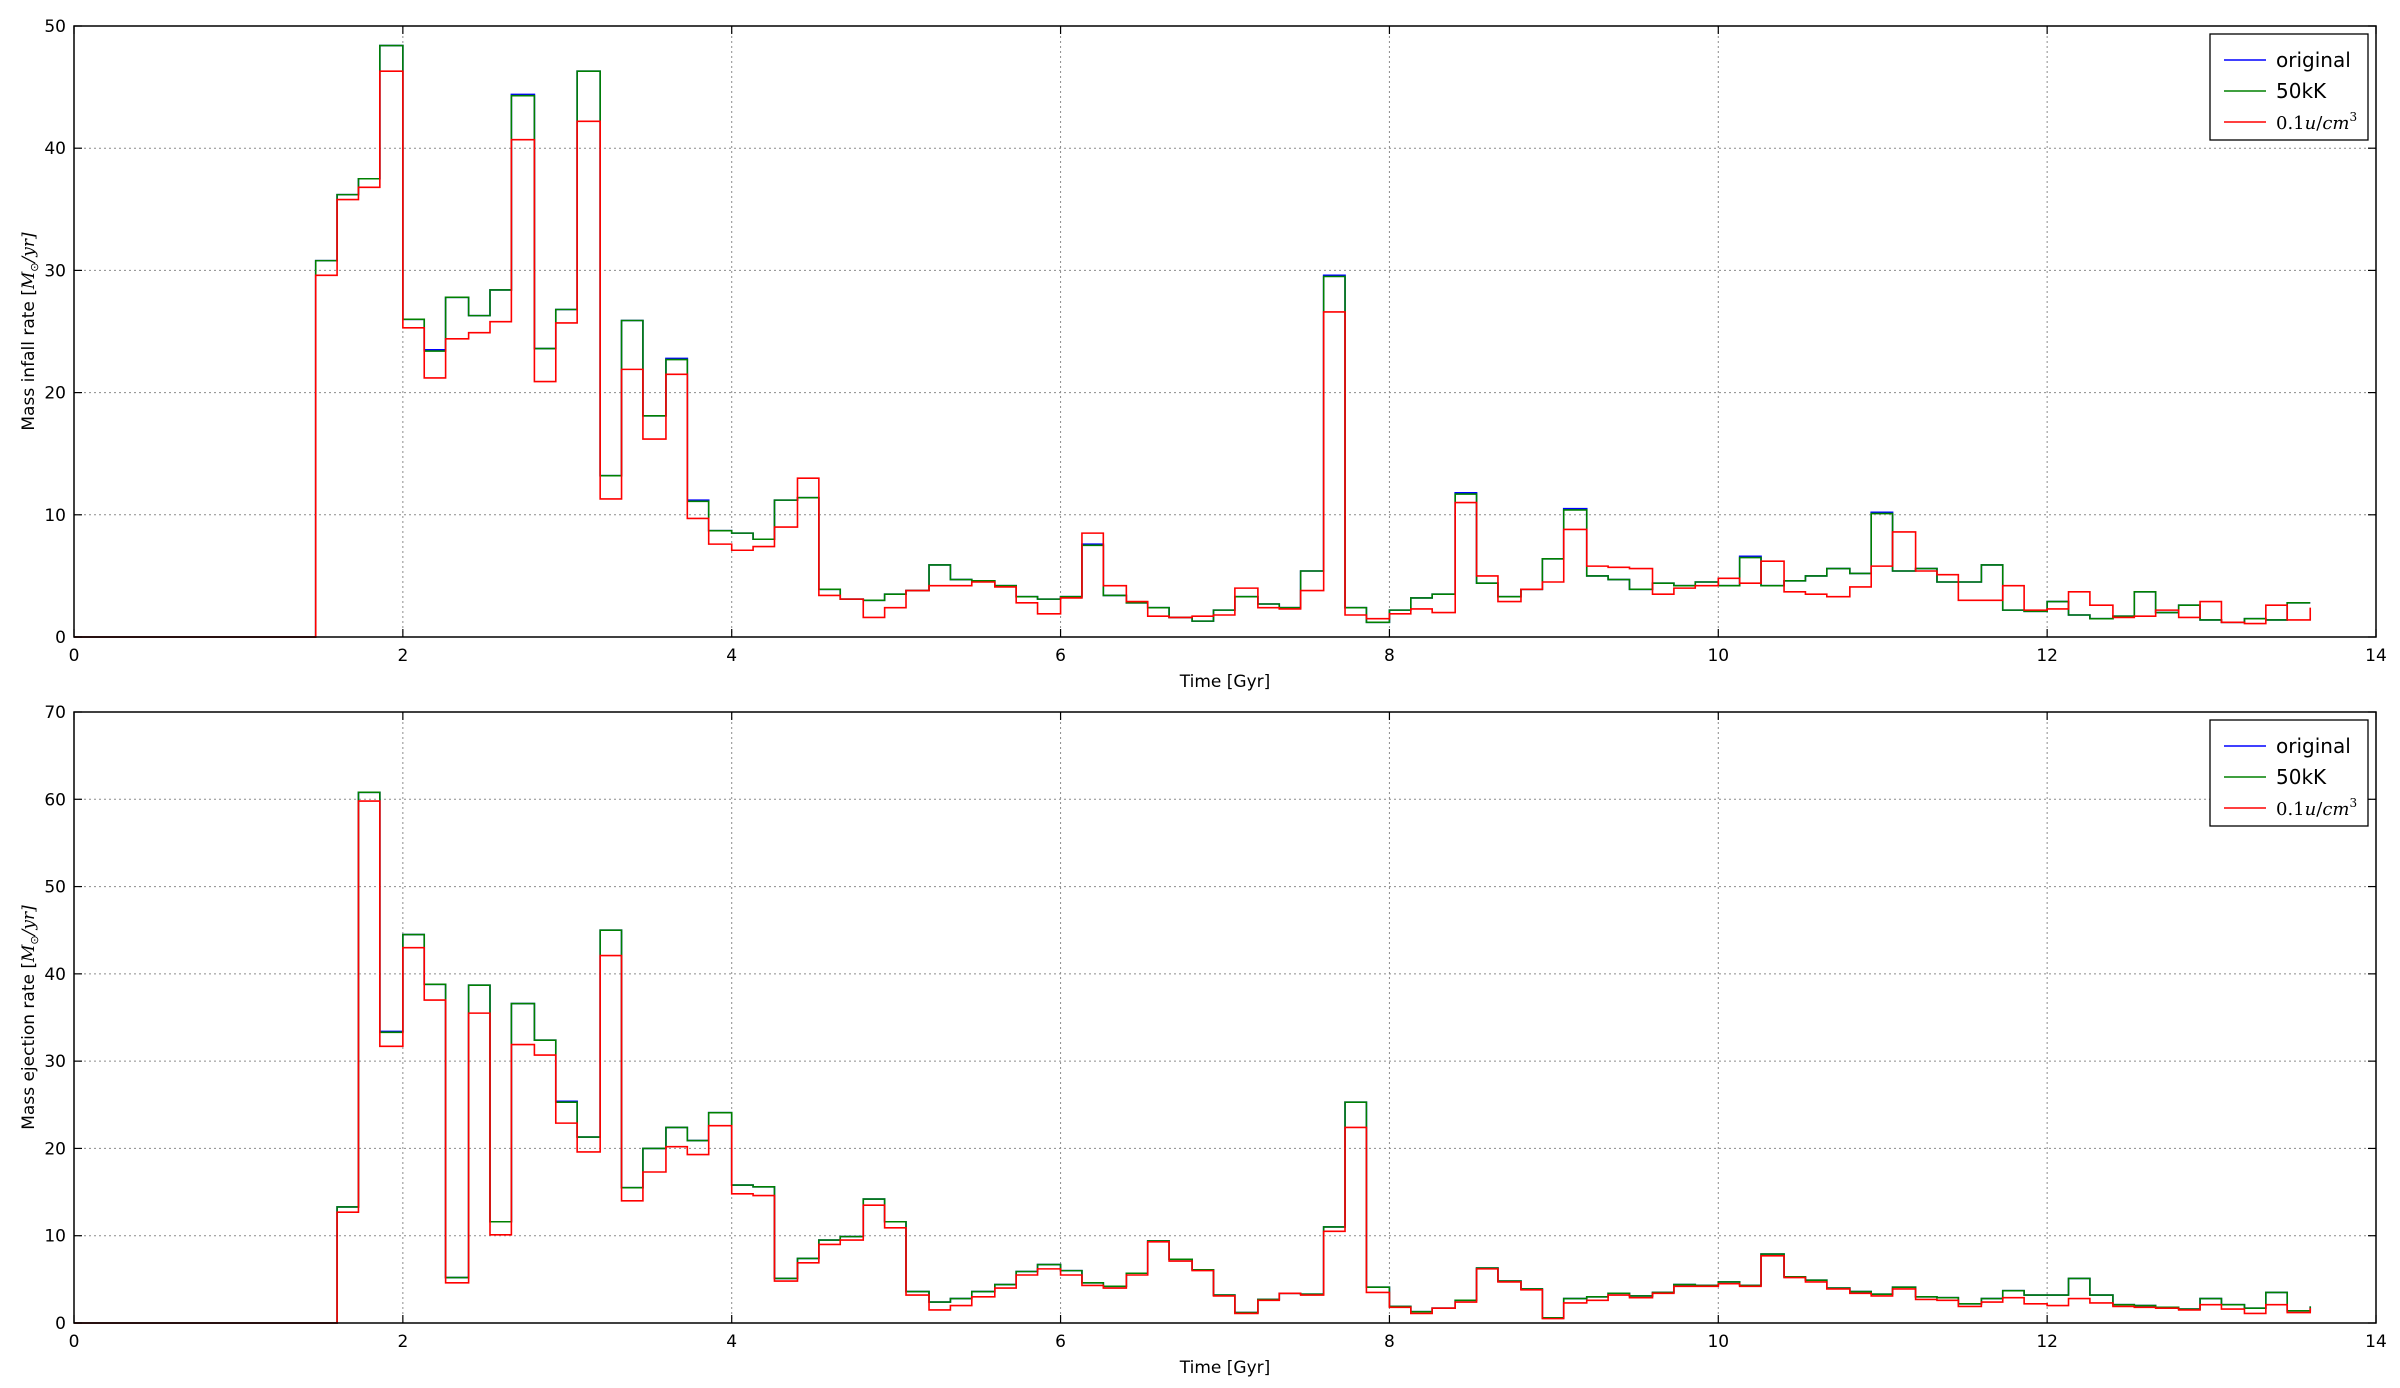 This screenshot has width=2400, height=1388. I want to click on infall-legend-label-50kk: 50kK, so click(2301, 91).